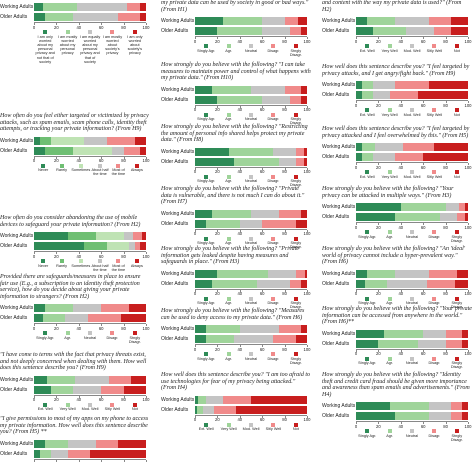 The image size is (474, 462). What do you see at coordinates (434, 174) in the screenshot?
I see `legend-item: Sltly Well` at bounding box center [434, 174].